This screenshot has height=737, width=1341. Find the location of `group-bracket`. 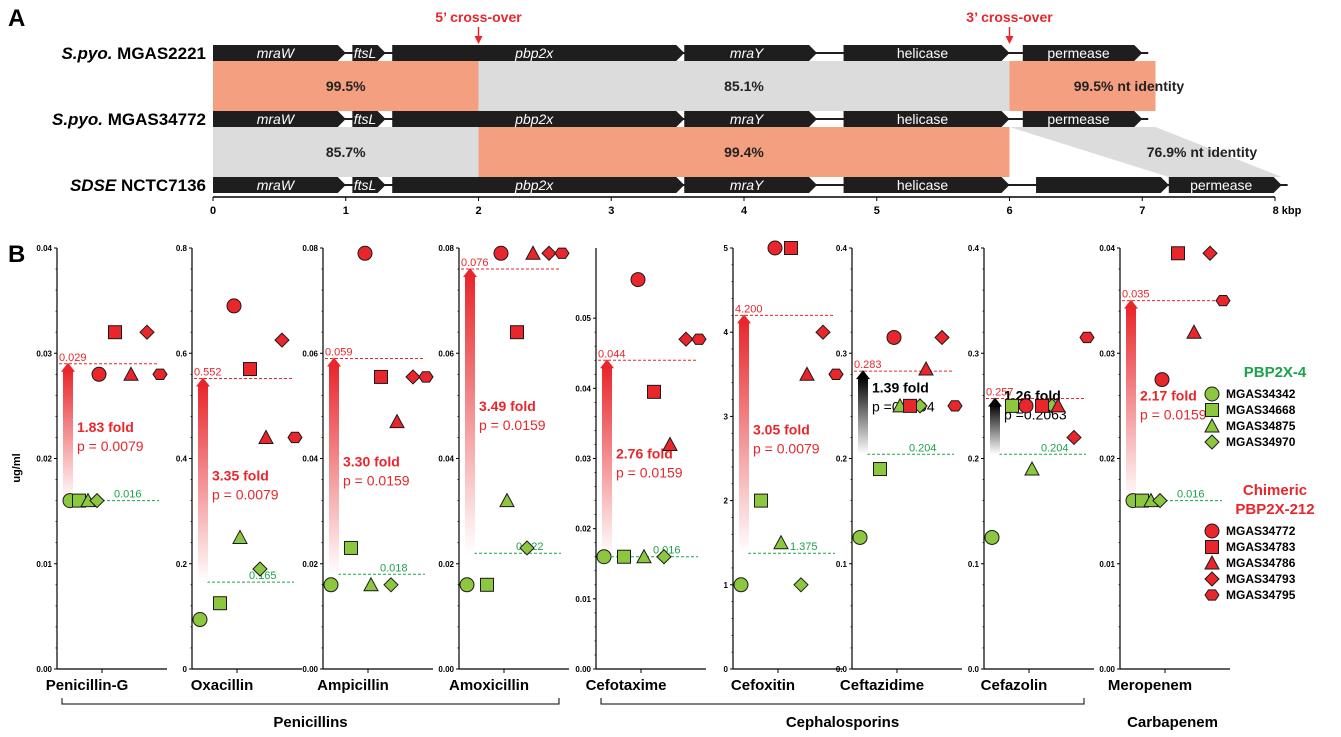

group-bracket is located at coordinates (310, 701).